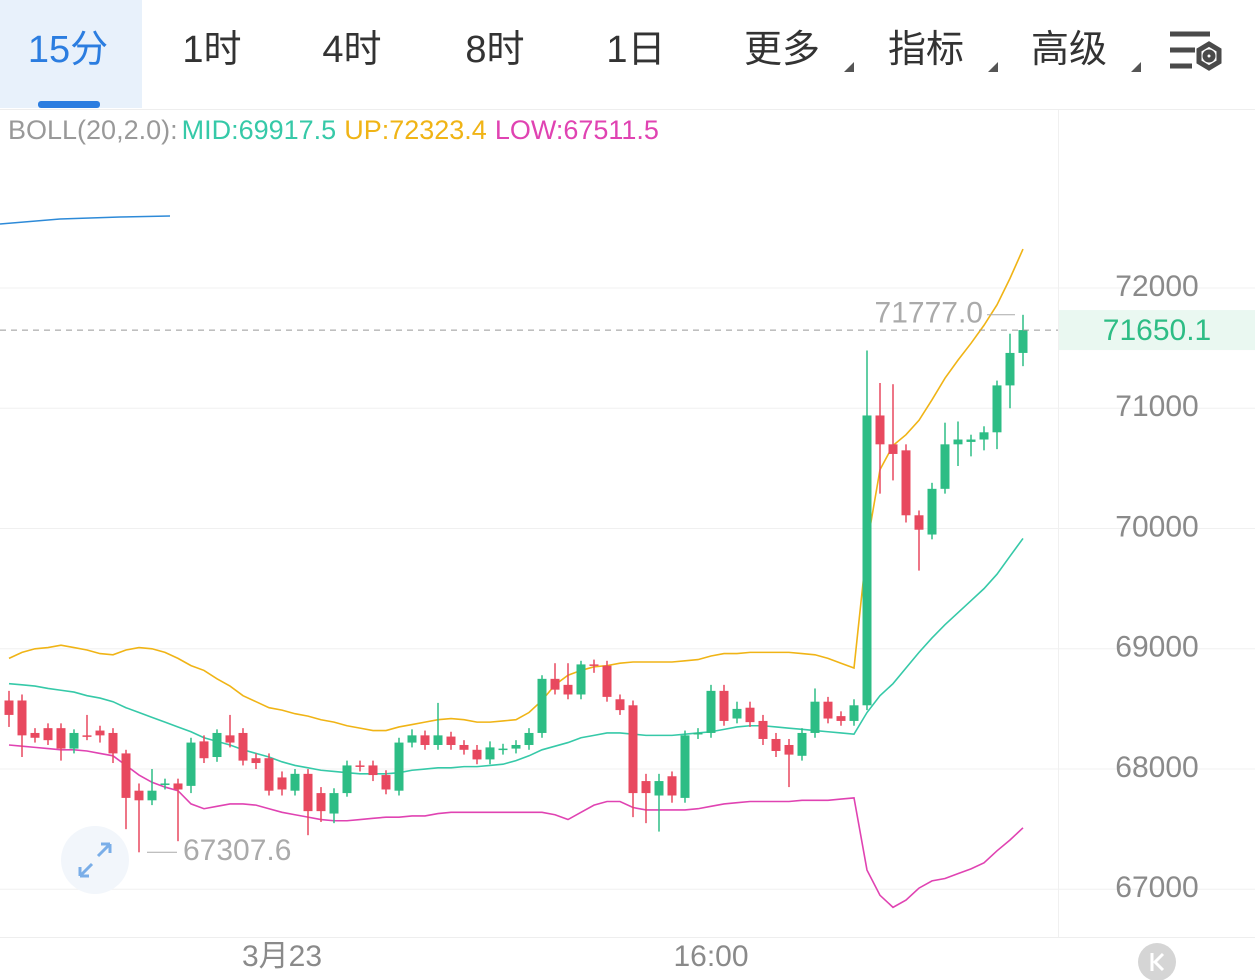 This screenshot has width=1255, height=980. Describe the element at coordinates (438, 130) in the screenshot. I see `legend-value: 72323.4` at that location.